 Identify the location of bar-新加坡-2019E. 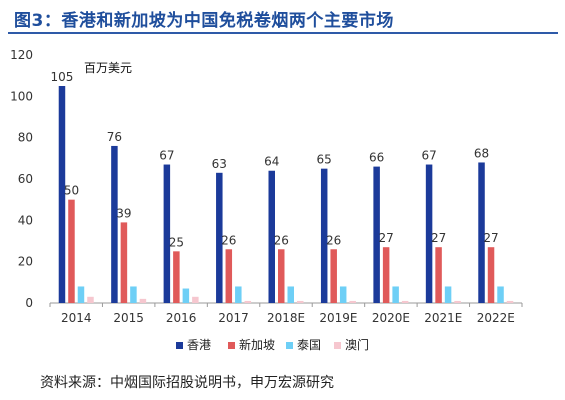
(333, 276).